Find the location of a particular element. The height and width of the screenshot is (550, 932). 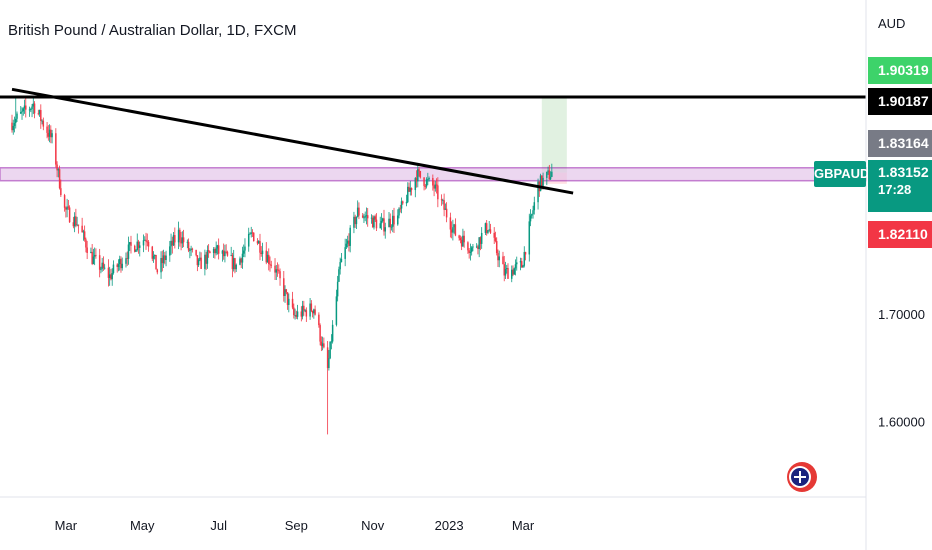

symbol-label: GBPAUD is located at coordinates (841, 174).